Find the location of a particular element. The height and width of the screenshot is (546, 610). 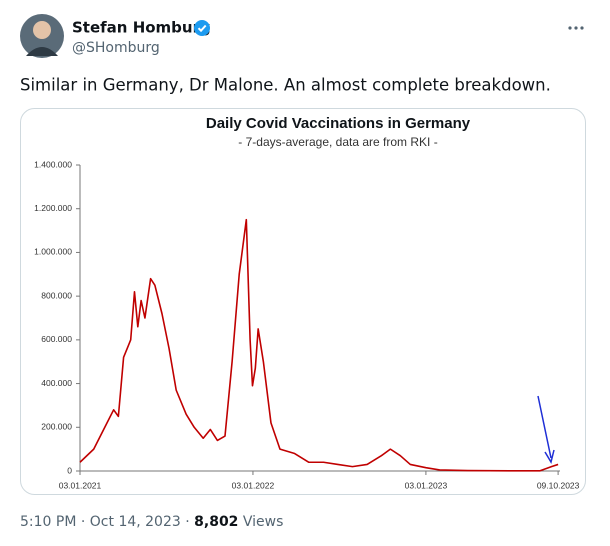

y-tick-label: 400.000 is located at coordinates (56, 383).